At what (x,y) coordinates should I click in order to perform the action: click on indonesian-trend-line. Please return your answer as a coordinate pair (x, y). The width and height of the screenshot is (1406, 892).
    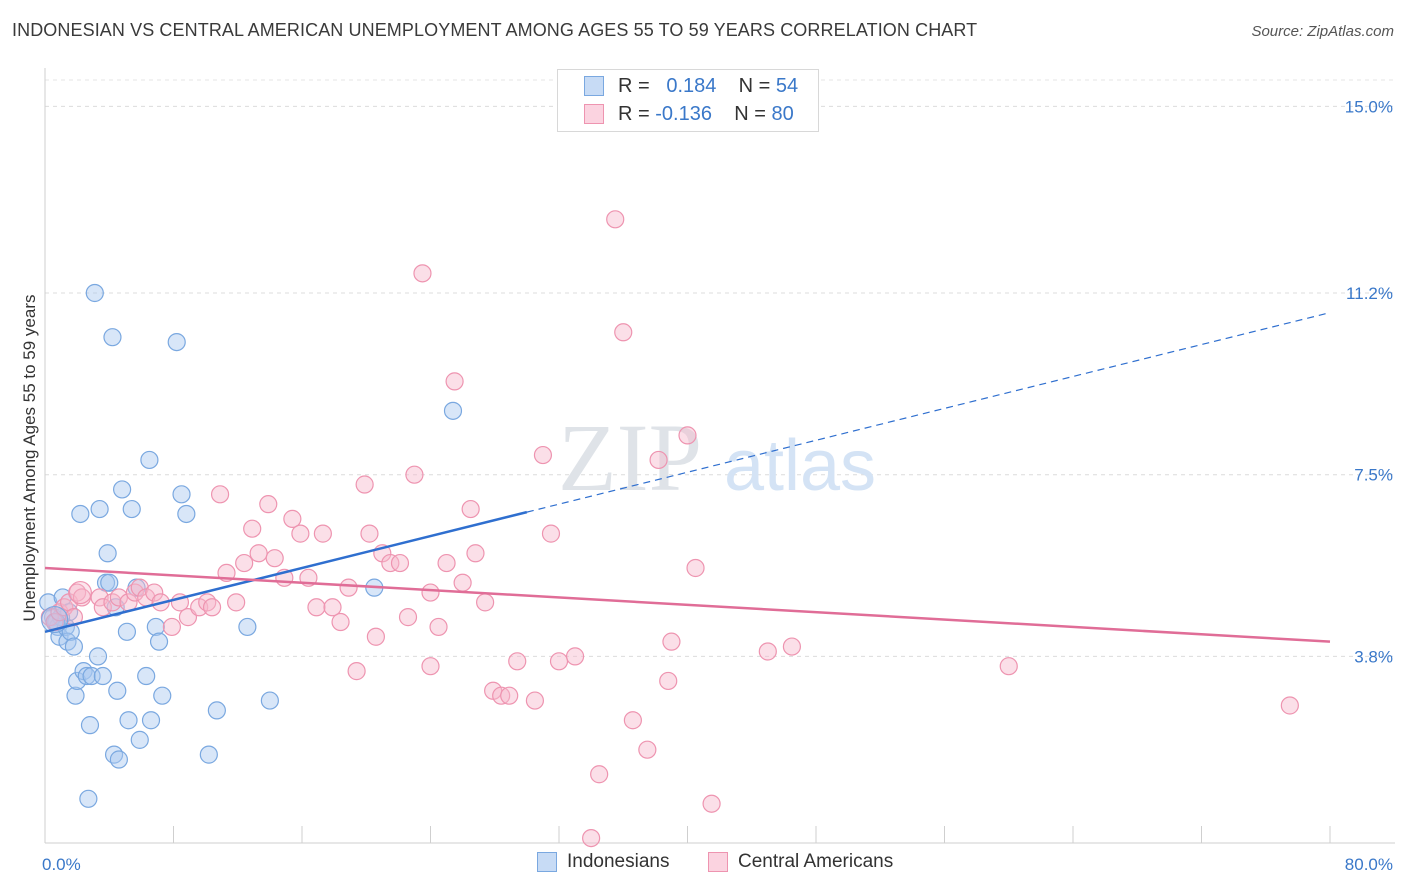
    Looking at the image, I should click on (286, 572).